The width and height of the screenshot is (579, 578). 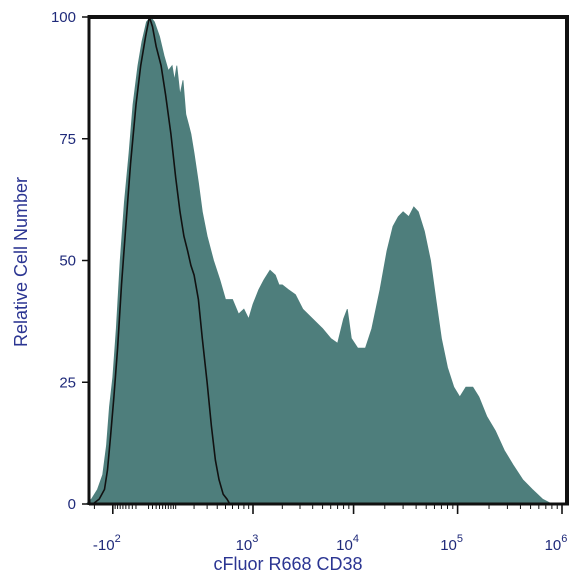 I want to click on y-tick-label: 75, so click(x=67, y=139).